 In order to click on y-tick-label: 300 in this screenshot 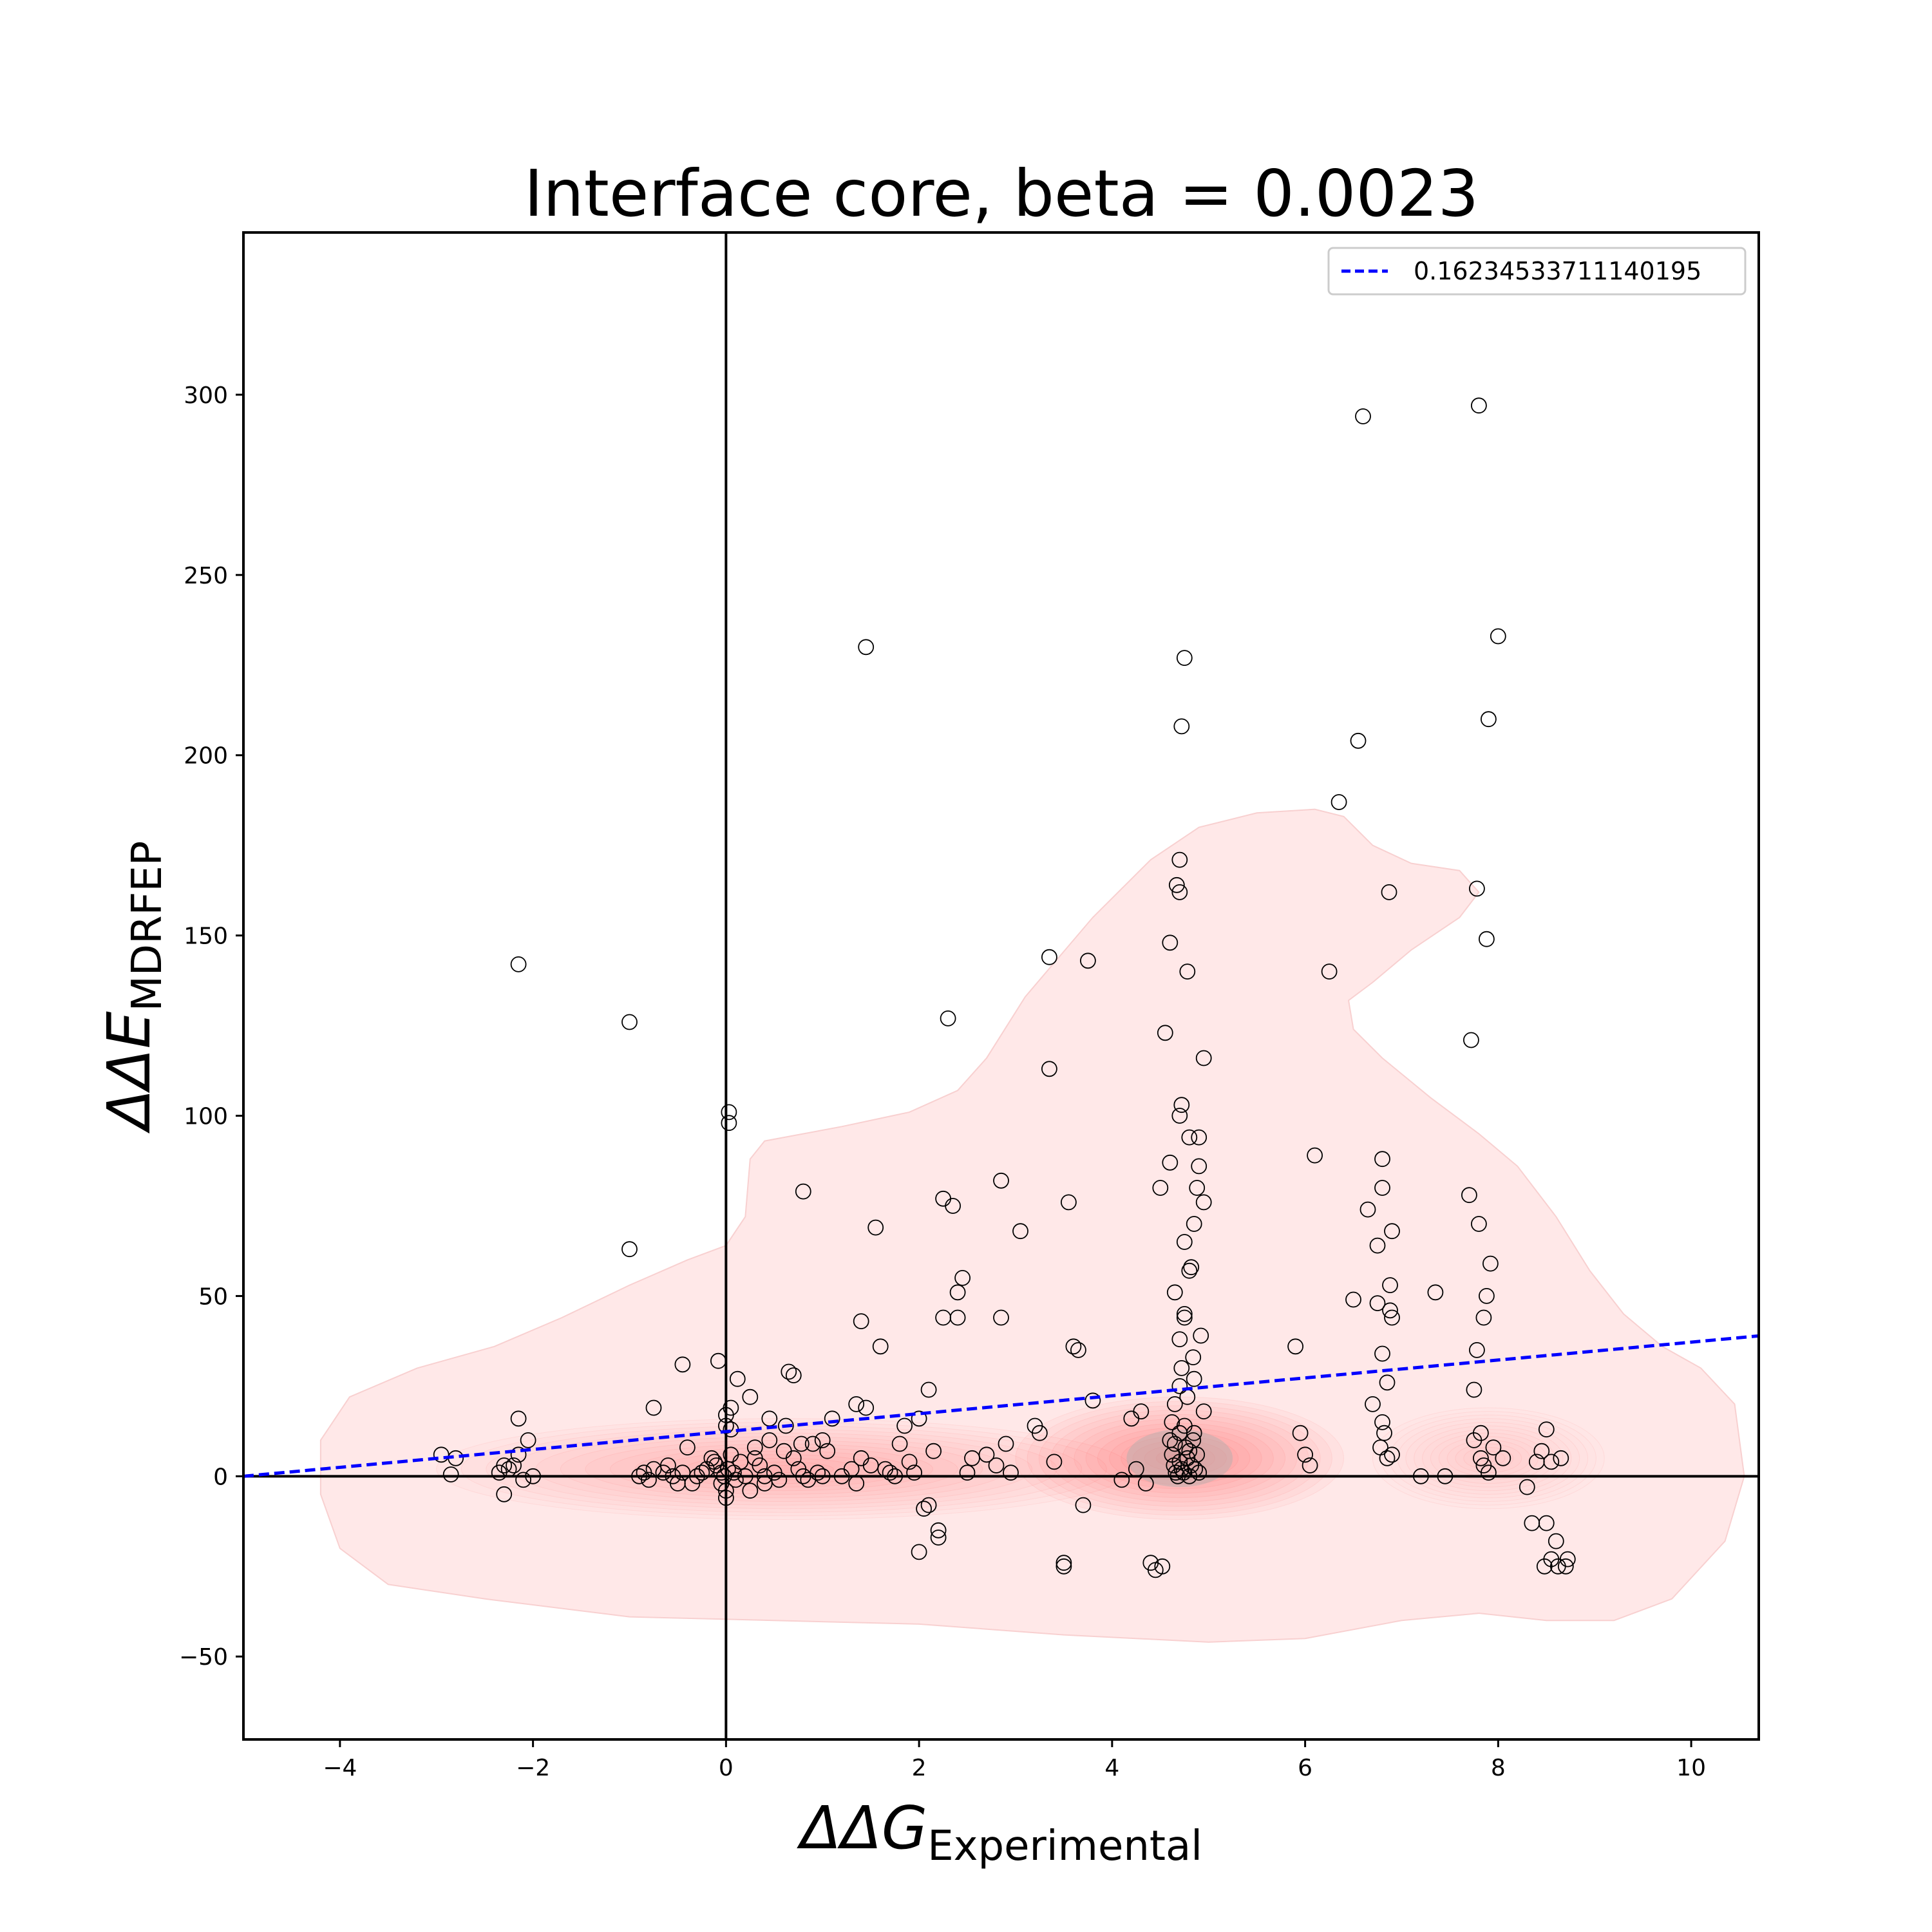, I will do `click(206, 396)`.